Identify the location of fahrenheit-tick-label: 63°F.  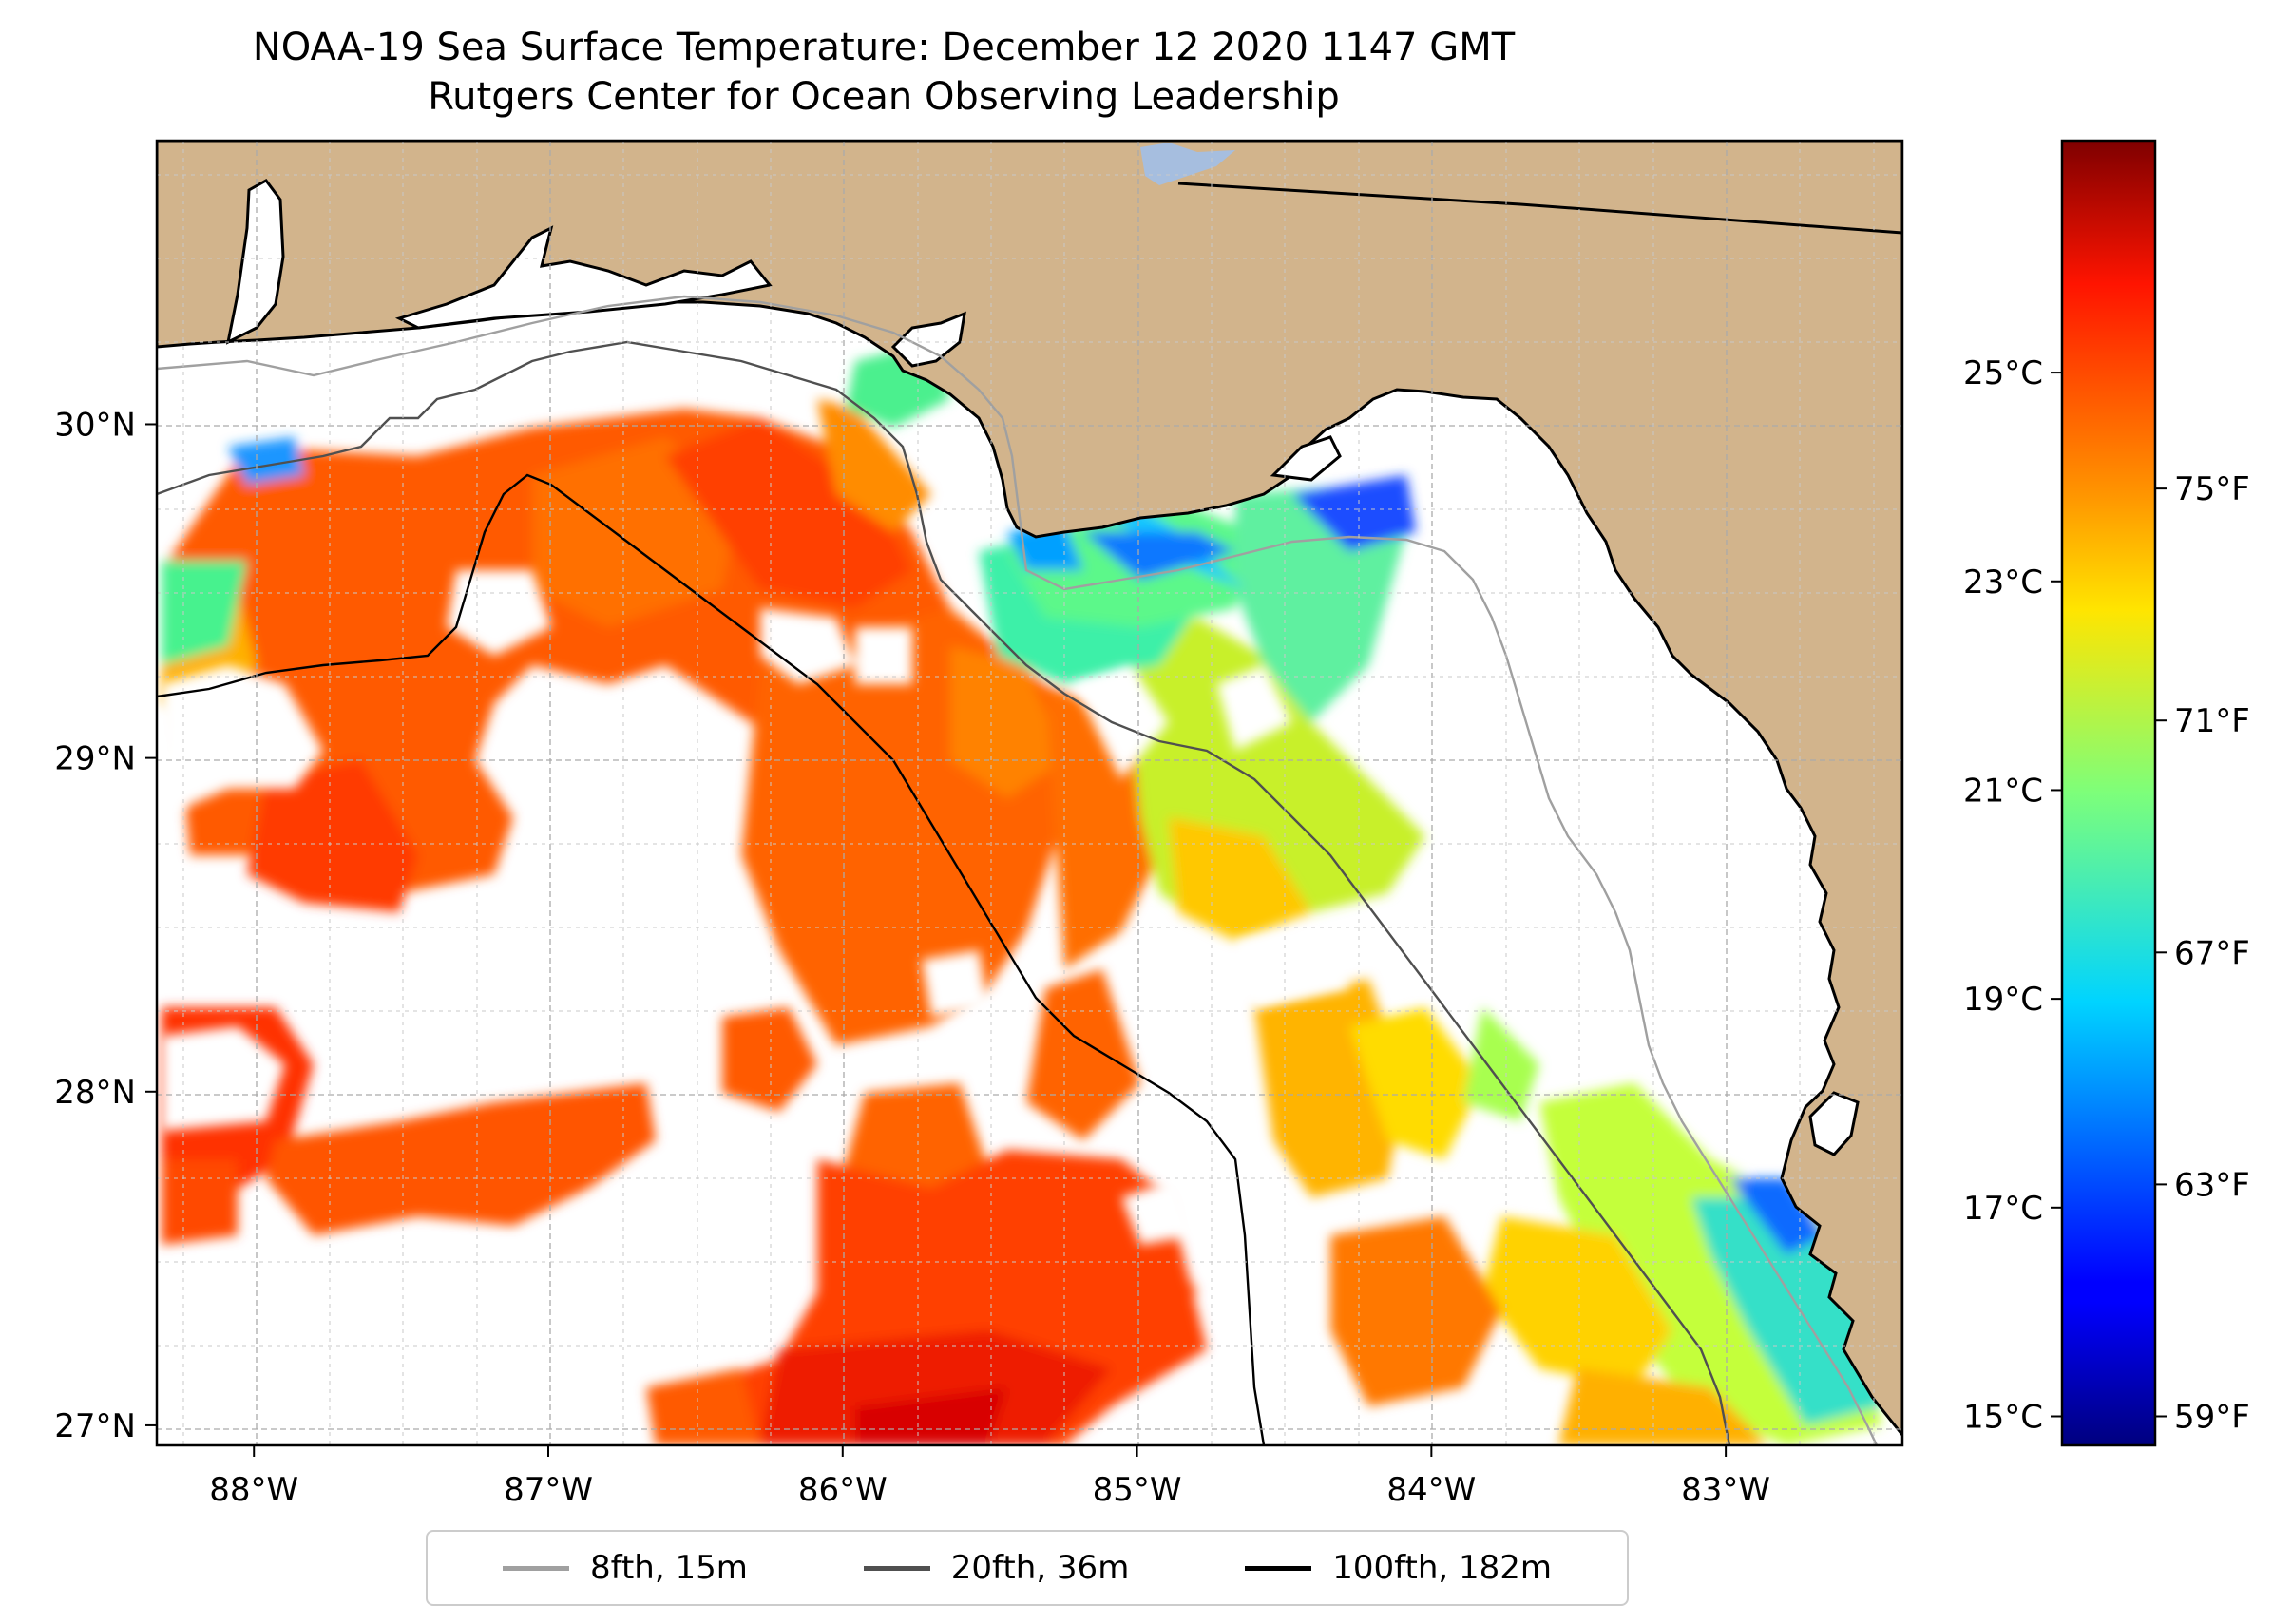
(2212, 1185).